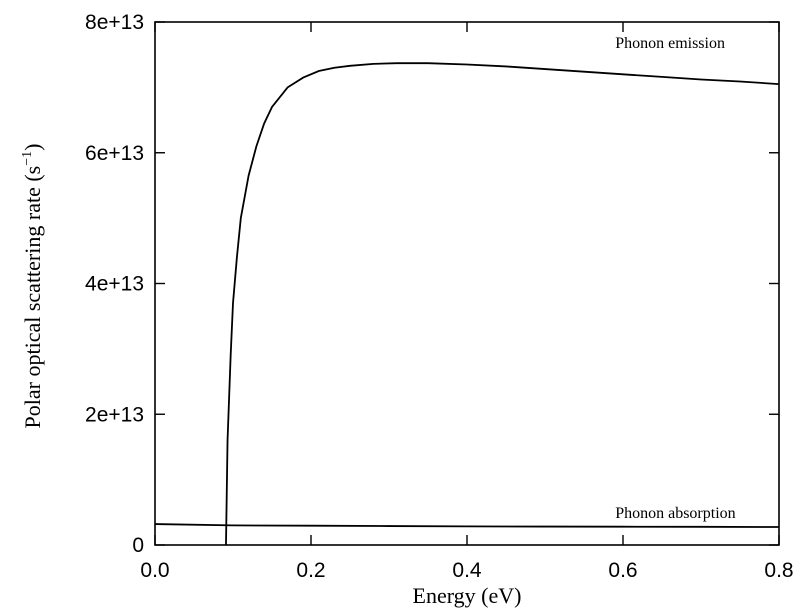 This screenshot has height=614, width=798. I want to click on x-axis-label: Energy (eV), so click(467, 595).